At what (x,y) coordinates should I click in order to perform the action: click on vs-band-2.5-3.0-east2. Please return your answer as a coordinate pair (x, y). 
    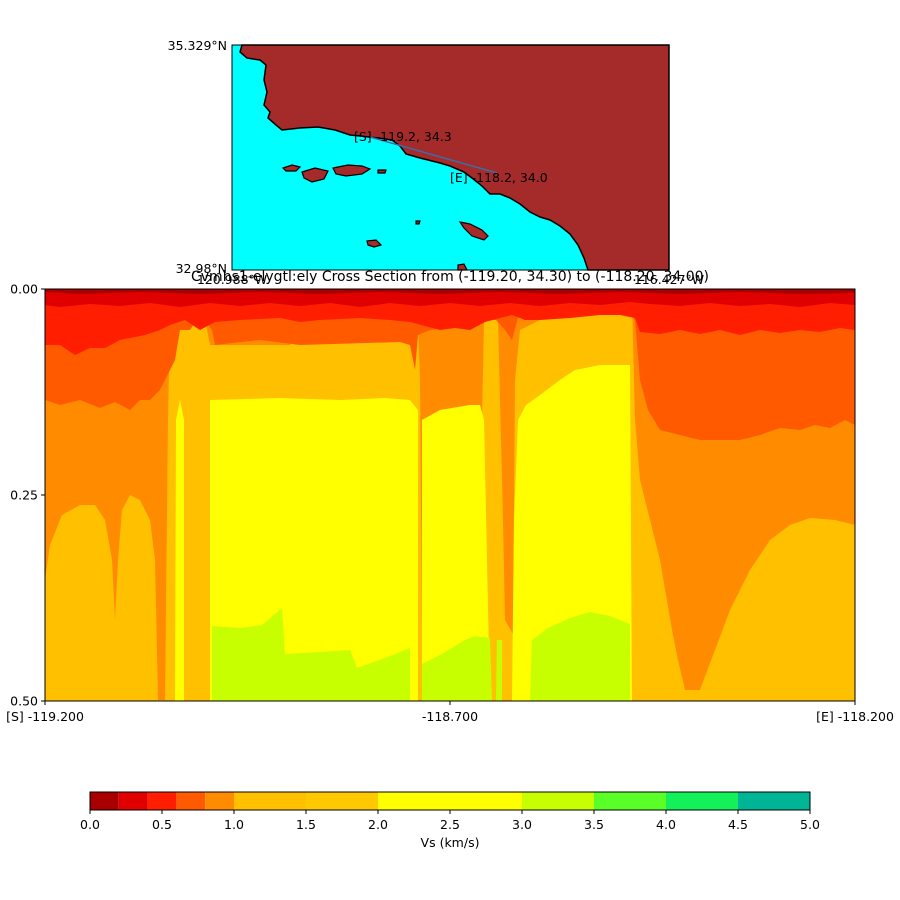
    Looking at the image, I should click on (580, 656).